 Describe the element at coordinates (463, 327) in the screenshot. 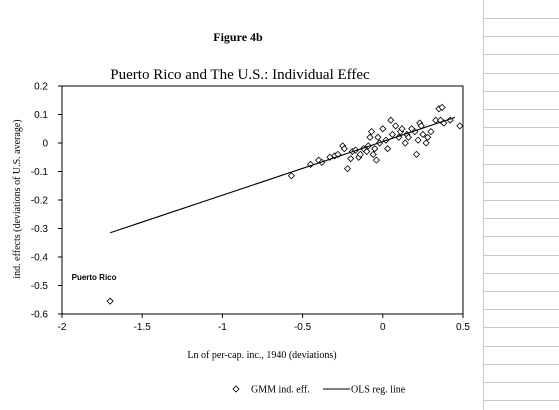

I see `x-tick-label: 0.5` at that location.